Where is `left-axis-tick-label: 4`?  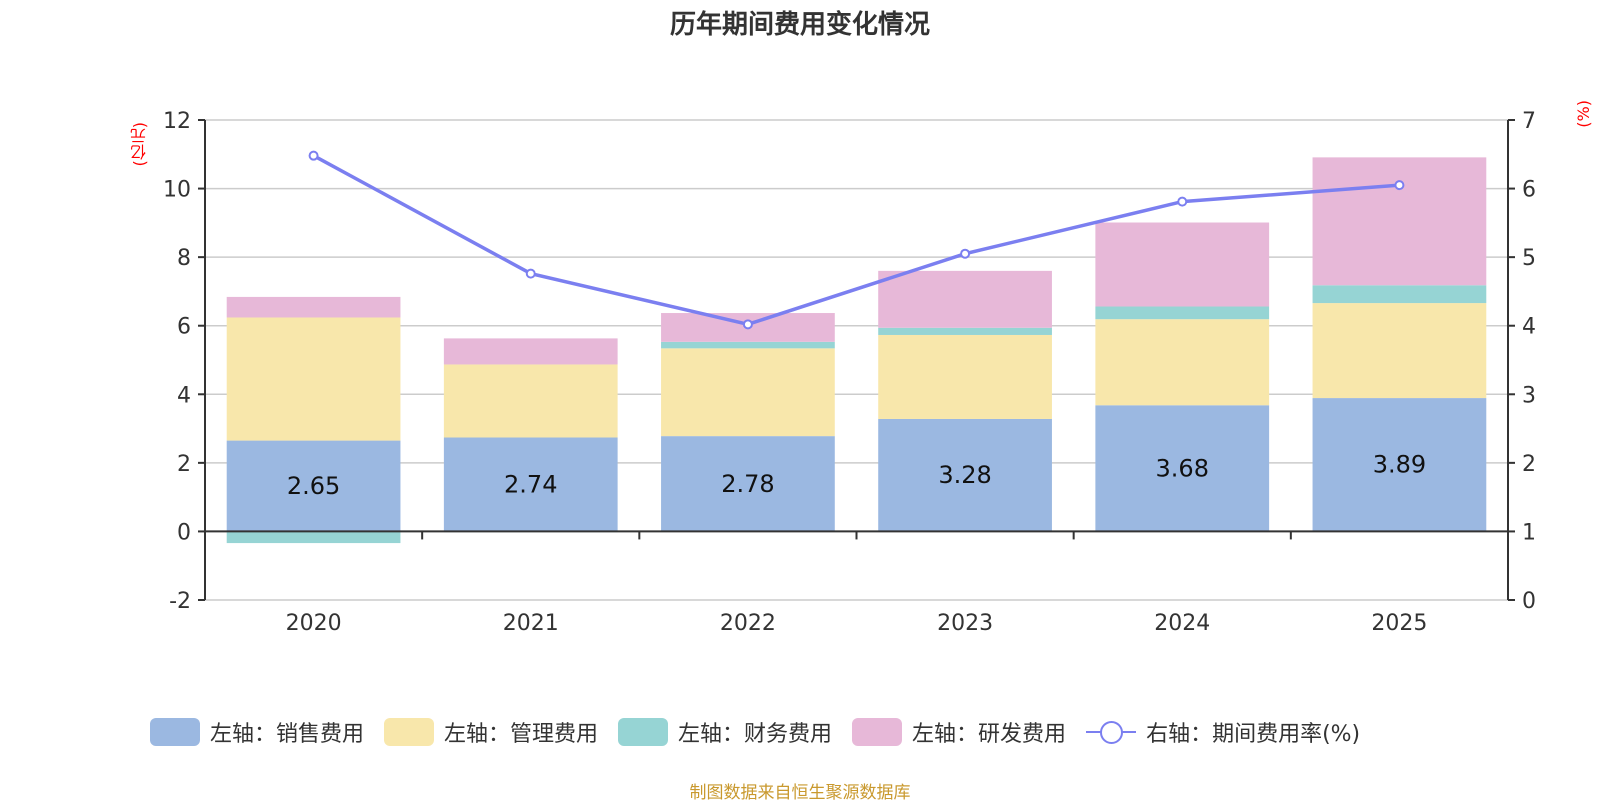
left-axis-tick-label: 4 is located at coordinates (184, 395).